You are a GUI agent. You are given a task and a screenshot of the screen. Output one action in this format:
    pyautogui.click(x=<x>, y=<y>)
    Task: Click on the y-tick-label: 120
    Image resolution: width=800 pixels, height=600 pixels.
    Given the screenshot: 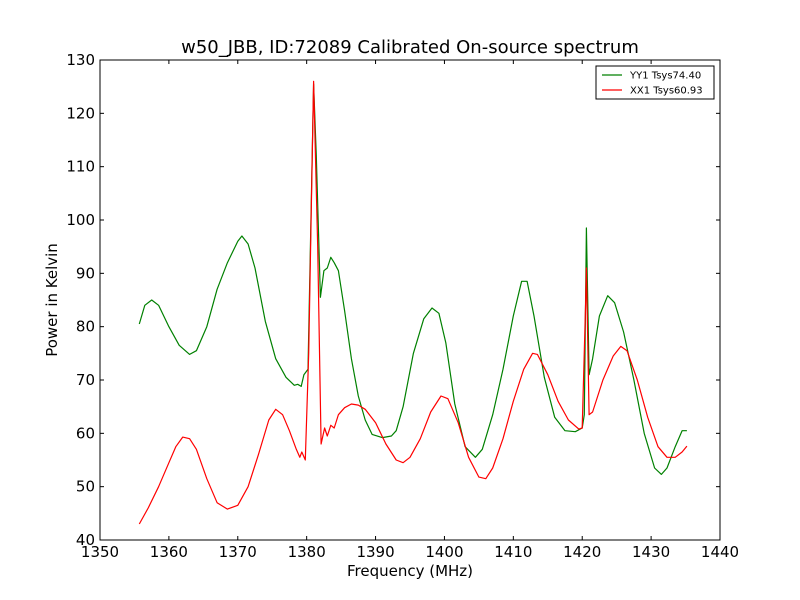 What is the action you would take?
    pyautogui.click(x=80, y=113)
    